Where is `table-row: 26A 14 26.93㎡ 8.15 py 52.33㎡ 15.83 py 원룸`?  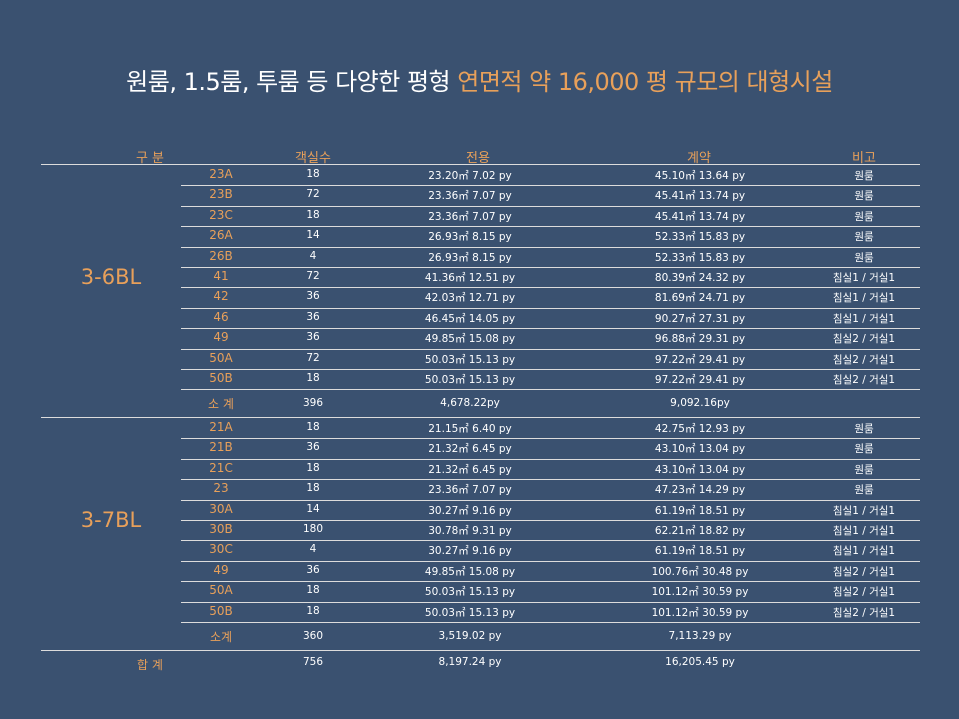 table-row: 26A 14 26.93㎡ 8.15 py 52.33㎡ 15.83 py 원룸 is located at coordinates (479, 236).